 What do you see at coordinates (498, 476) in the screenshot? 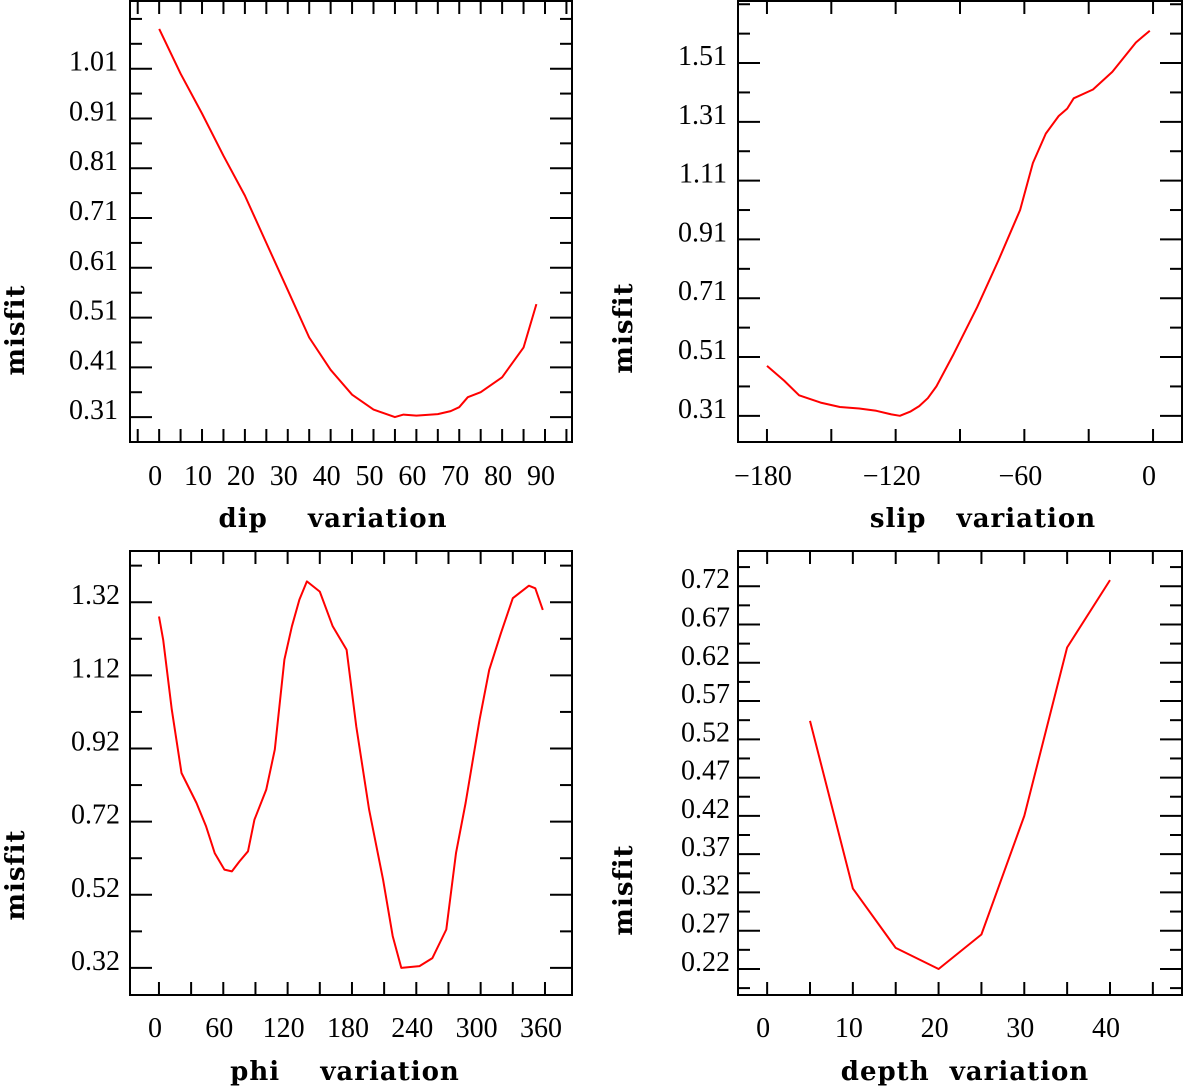
I see `x-tick-label: 80` at bounding box center [498, 476].